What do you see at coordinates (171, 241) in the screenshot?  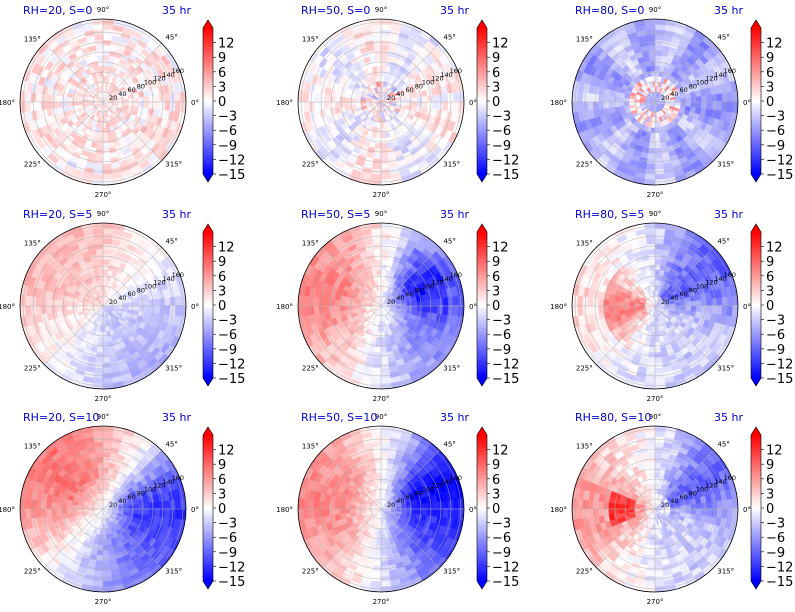 I see `angle-tick-label: 45°` at bounding box center [171, 241].